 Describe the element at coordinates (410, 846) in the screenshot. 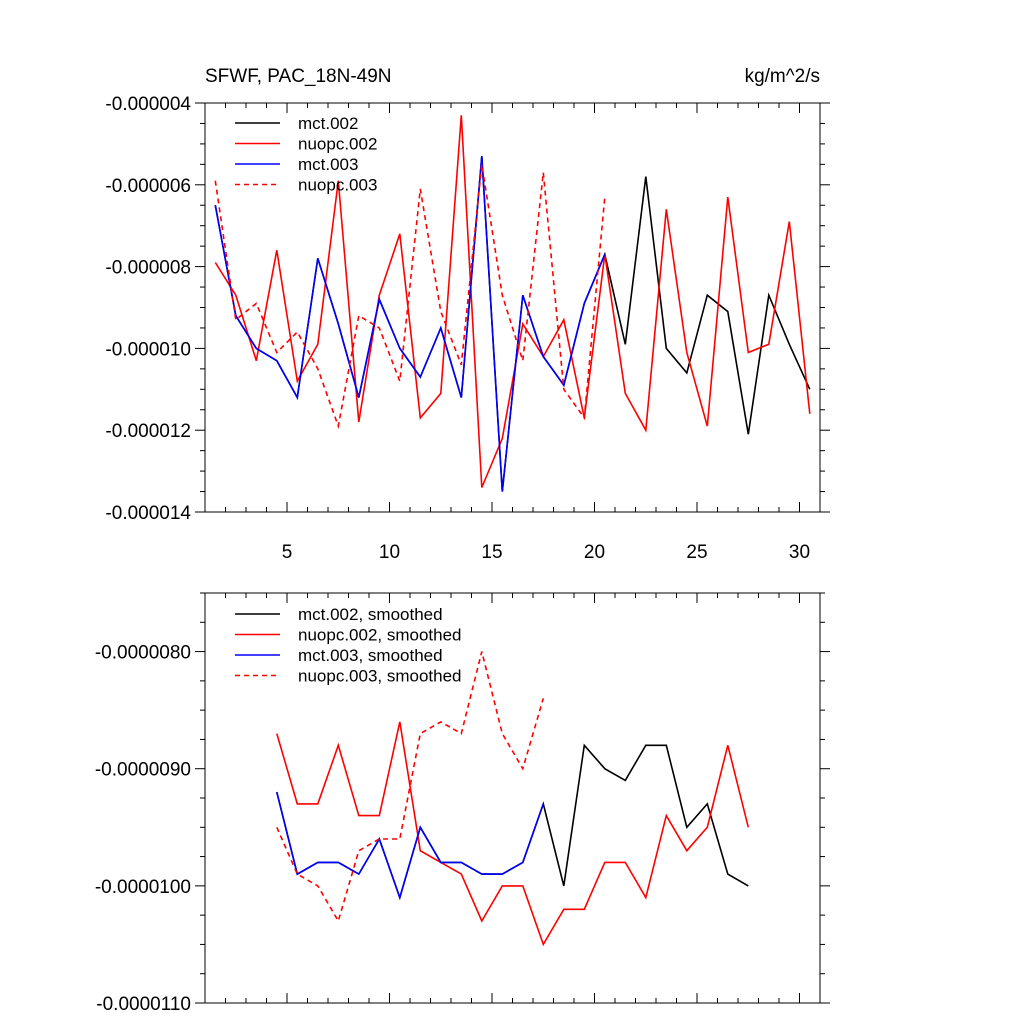

I see `series-line-mct-003-smoothed` at that location.